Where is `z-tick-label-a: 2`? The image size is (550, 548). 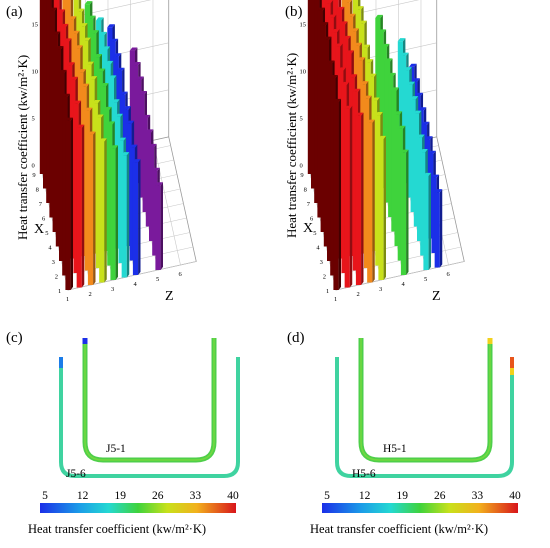 z-tick-label-a: 2 is located at coordinates (90, 294).